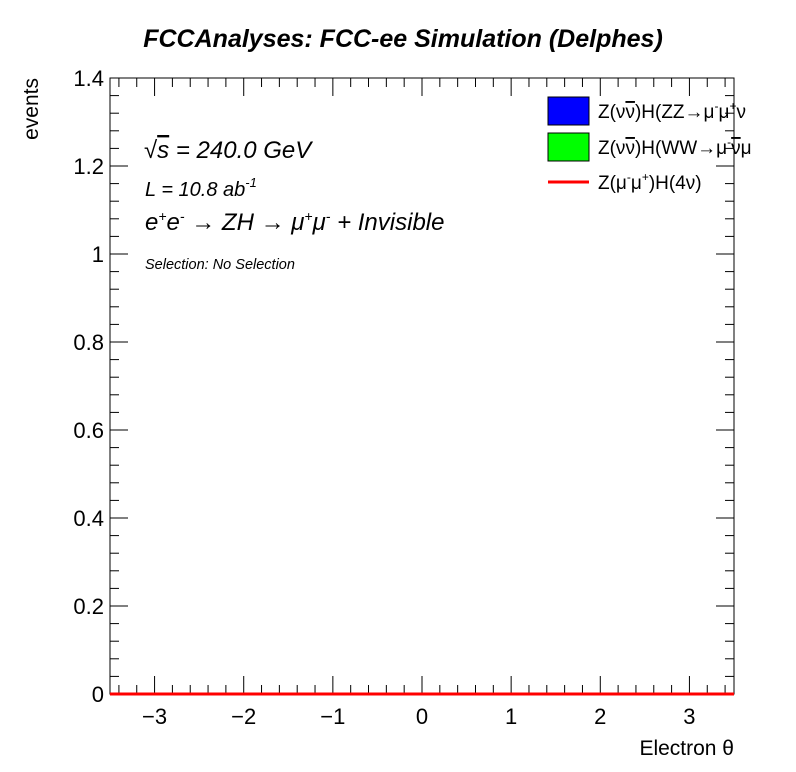  What do you see at coordinates (88, 166) in the screenshot?
I see `y-tick-label: 1.2` at bounding box center [88, 166].